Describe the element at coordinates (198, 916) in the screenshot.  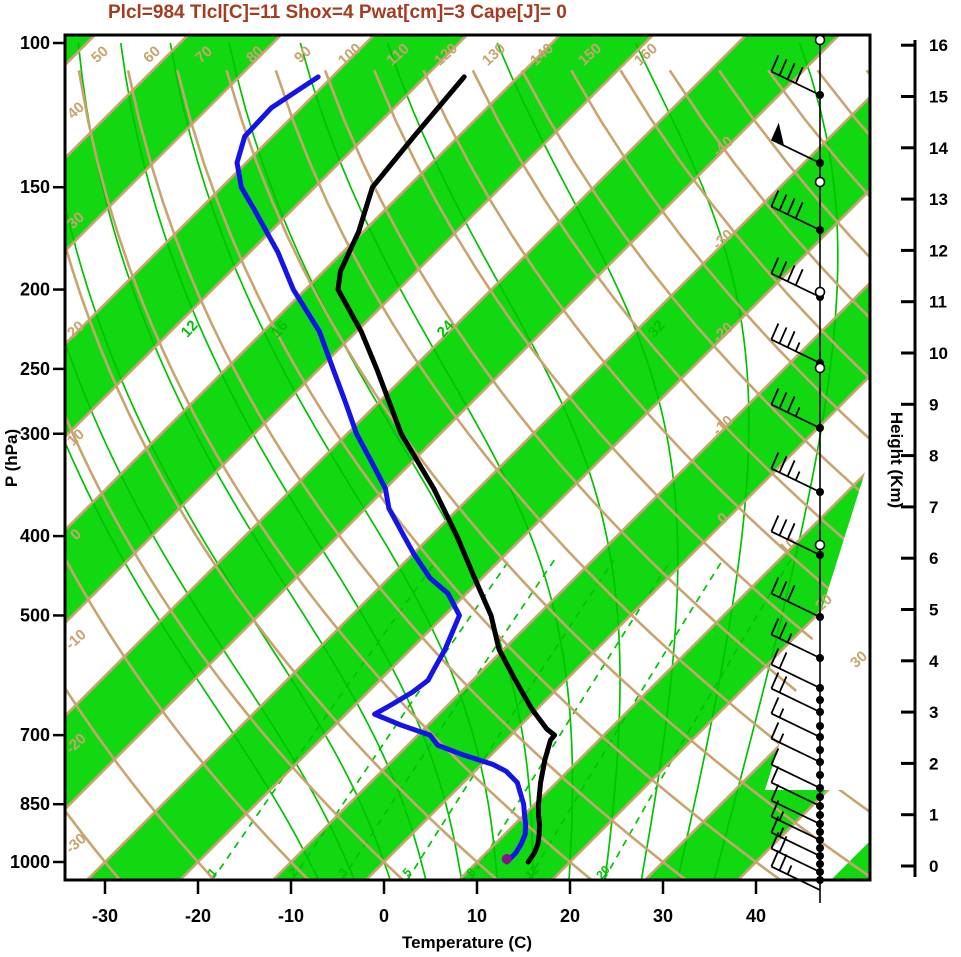
I see `temperature-tick-label: -20` at that location.